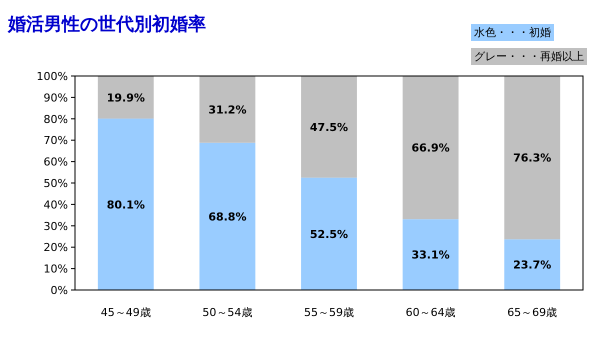  Describe the element at coordinates (106, 24) in the screenshot. I see `chart-title: 婚活男性の世代別初婚率` at that location.